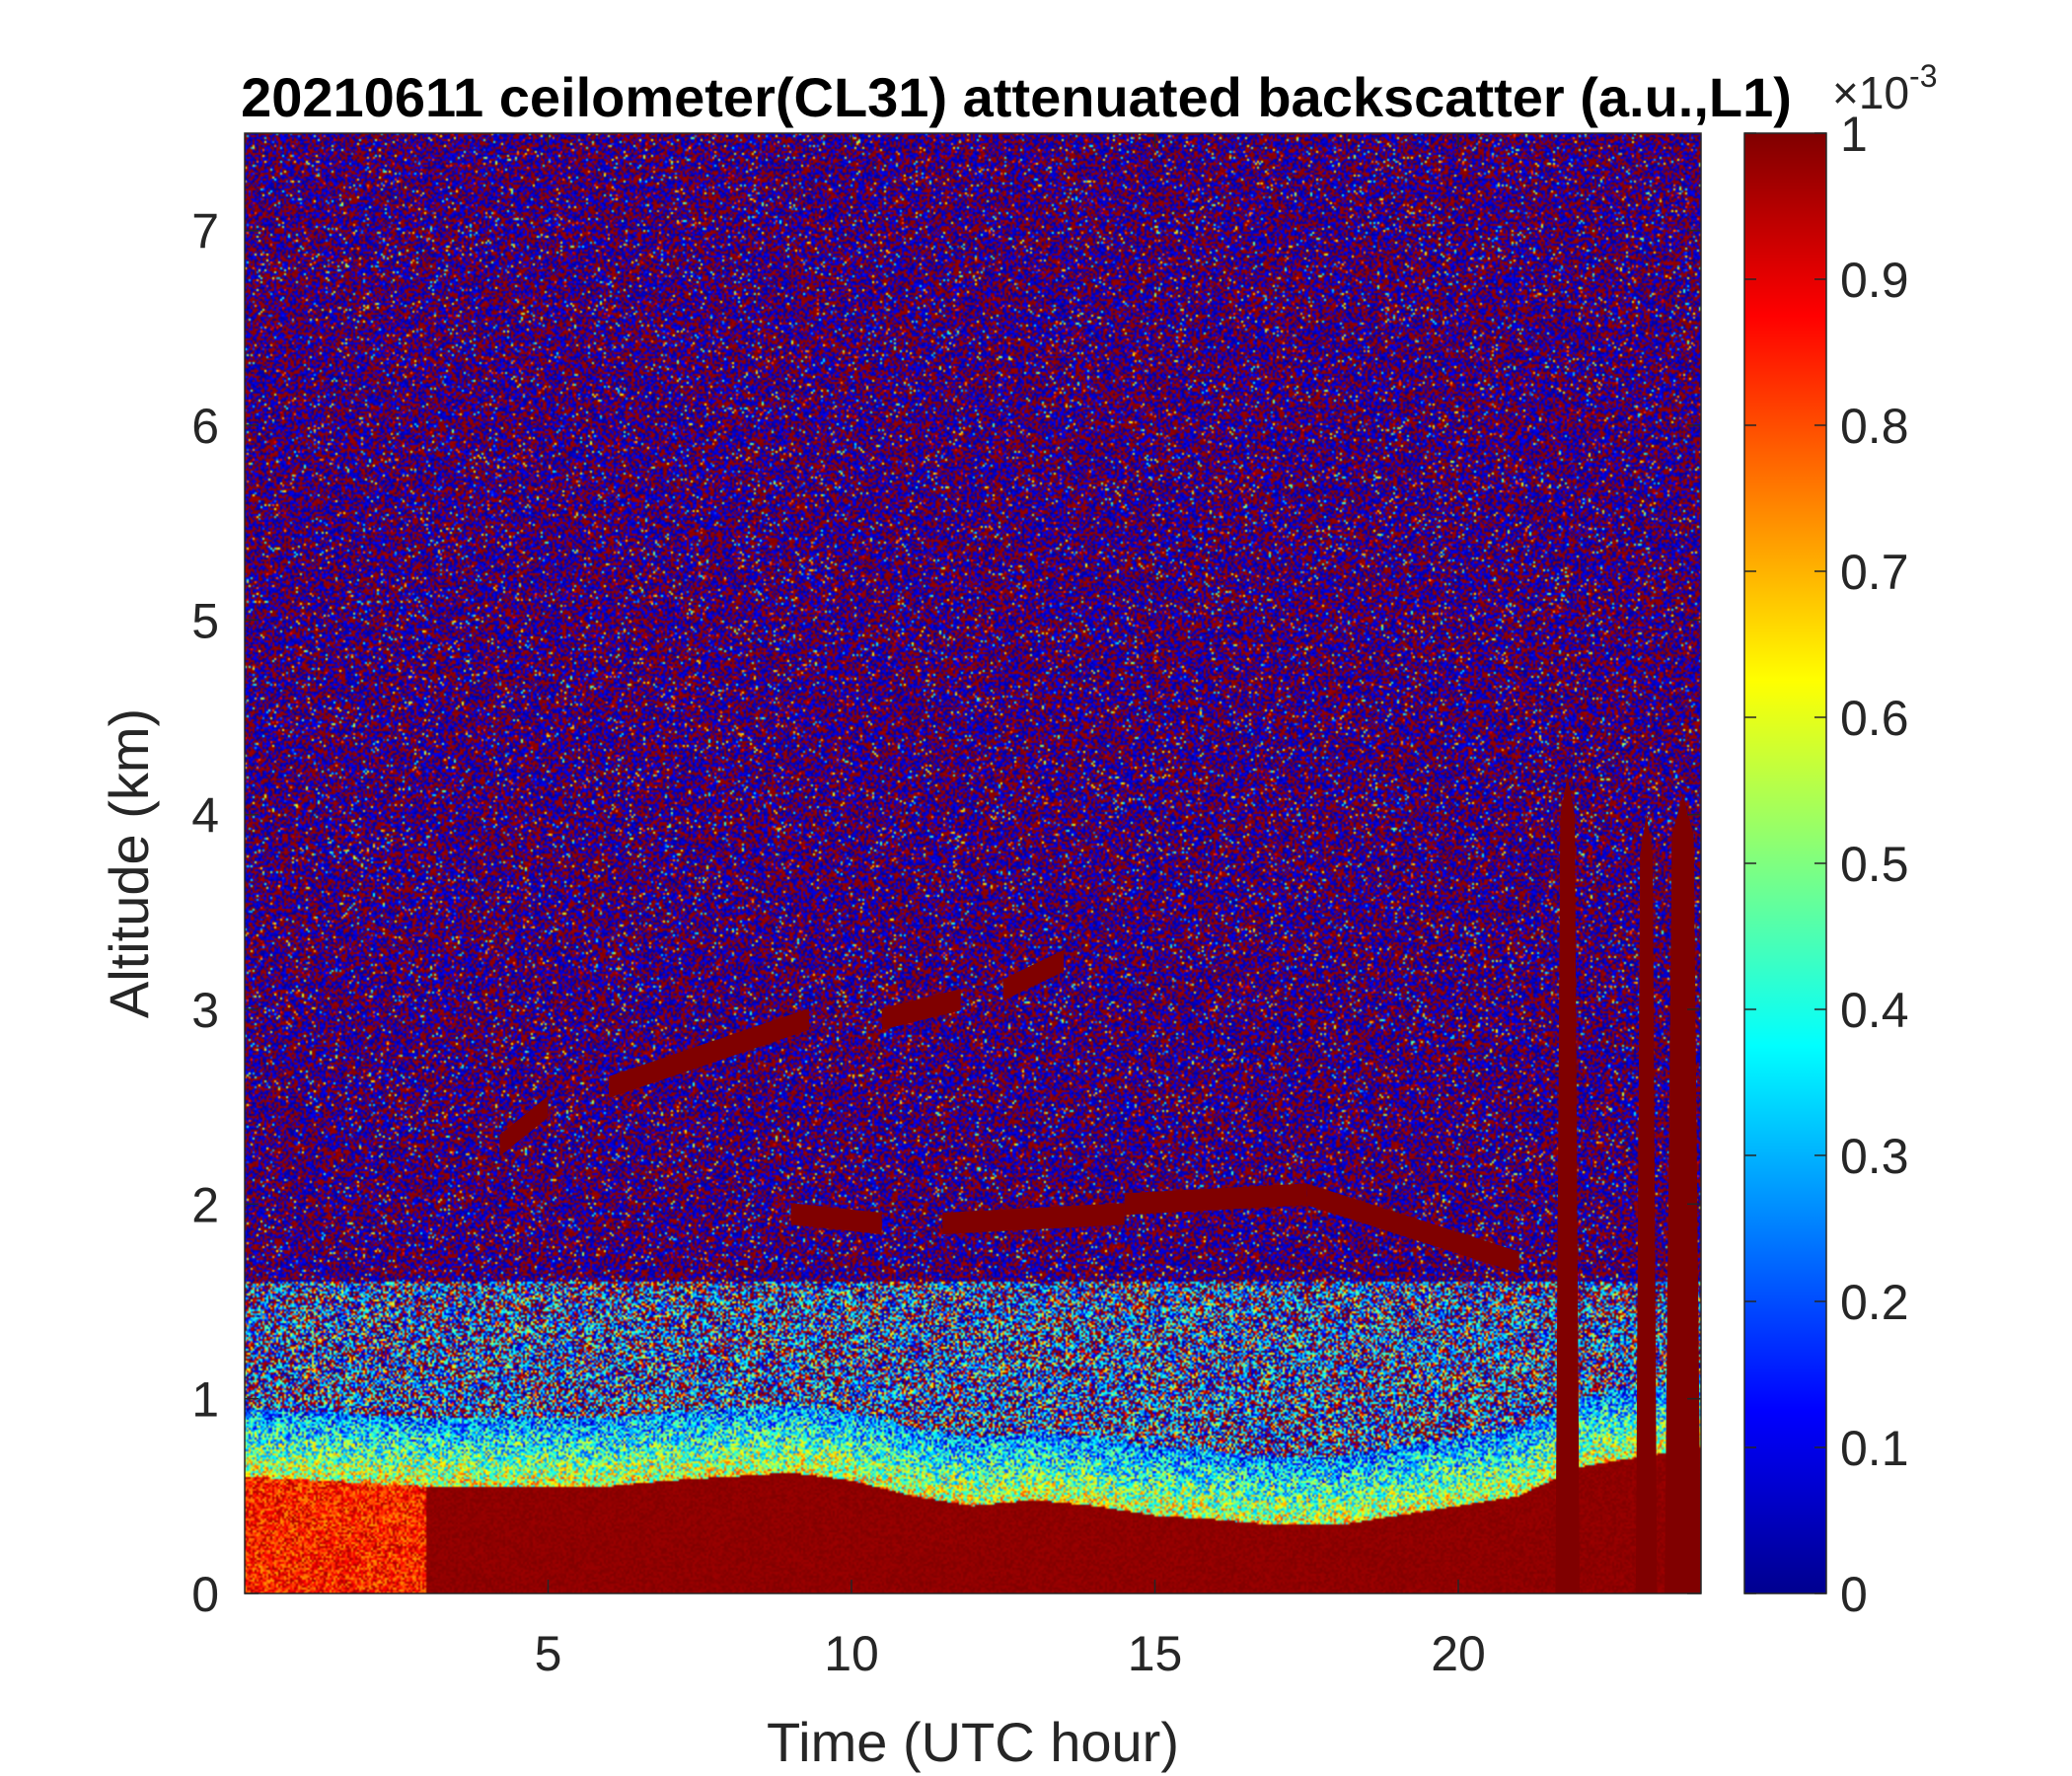 Image resolution: width=2072 pixels, height=1776 pixels. Describe the element at coordinates (205, 621) in the screenshot. I see `y-tick-label: 5` at that location.